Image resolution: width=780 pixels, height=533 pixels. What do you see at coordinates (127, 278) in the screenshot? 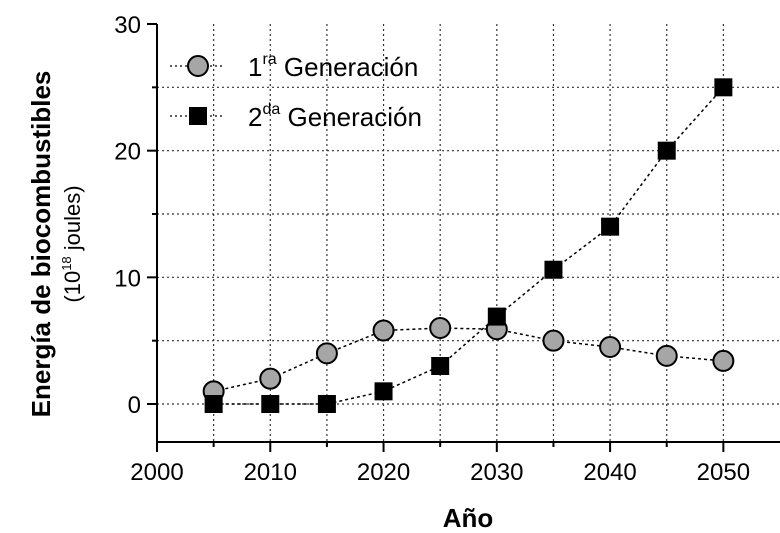
I see `y-tick-label: 10` at bounding box center [127, 278].